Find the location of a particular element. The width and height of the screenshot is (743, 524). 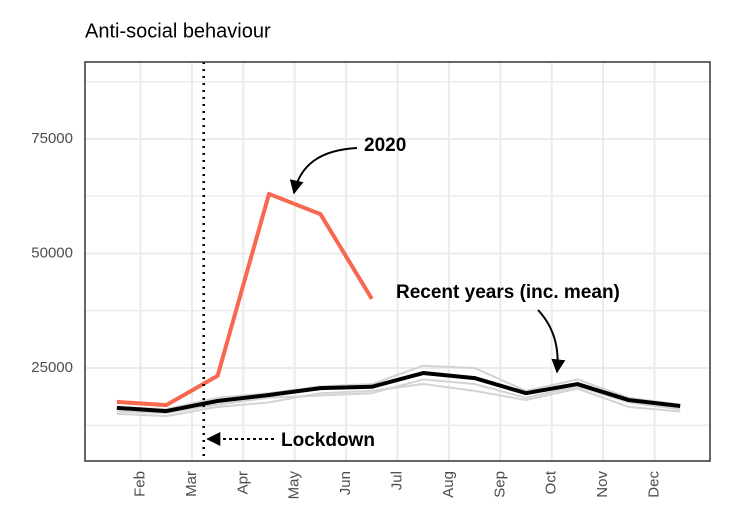

x-tick-label: Mar is located at coordinates (191, 484).